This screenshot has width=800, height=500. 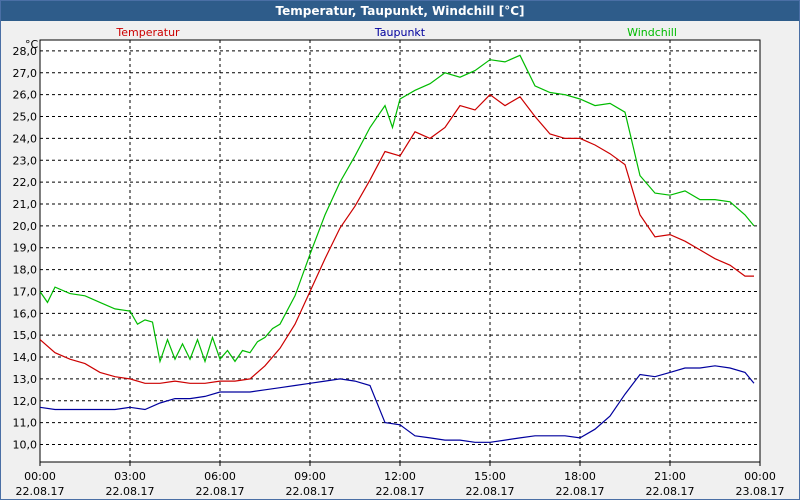 What do you see at coordinates (25, 138) in the screenshot?
I see `y-tick-label: 24,0` at bounding box center [25, 138].